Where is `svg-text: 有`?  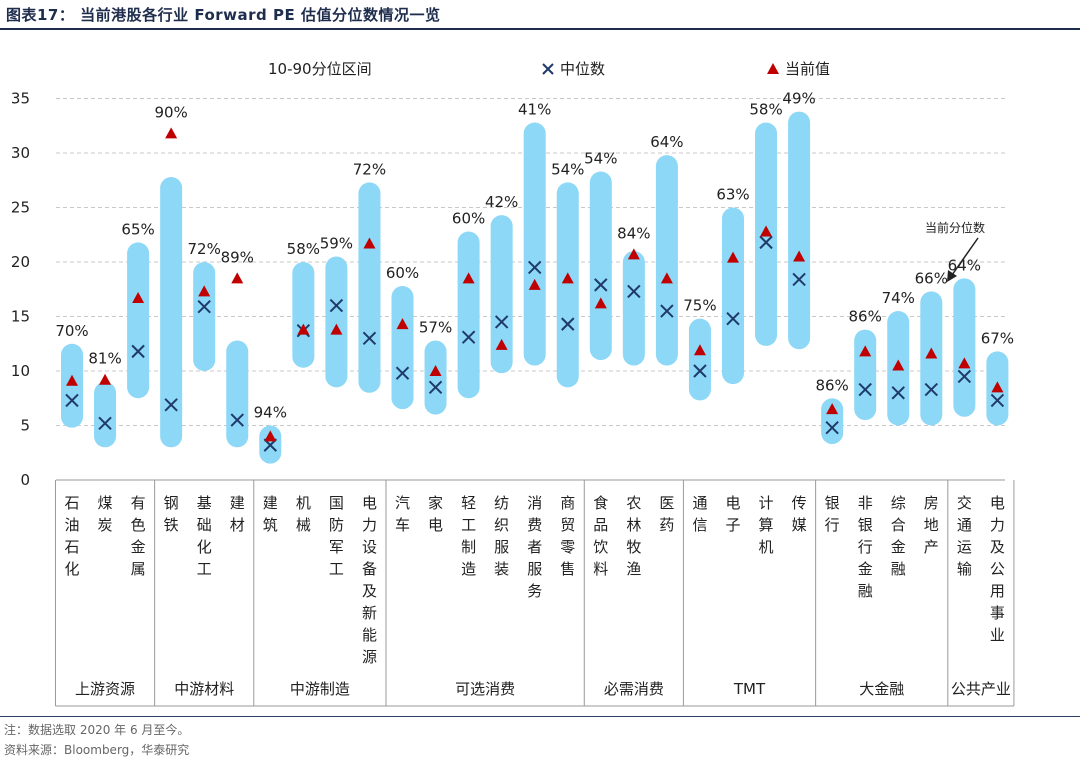 svg-text: 有 is located at coordinates (138, 503).